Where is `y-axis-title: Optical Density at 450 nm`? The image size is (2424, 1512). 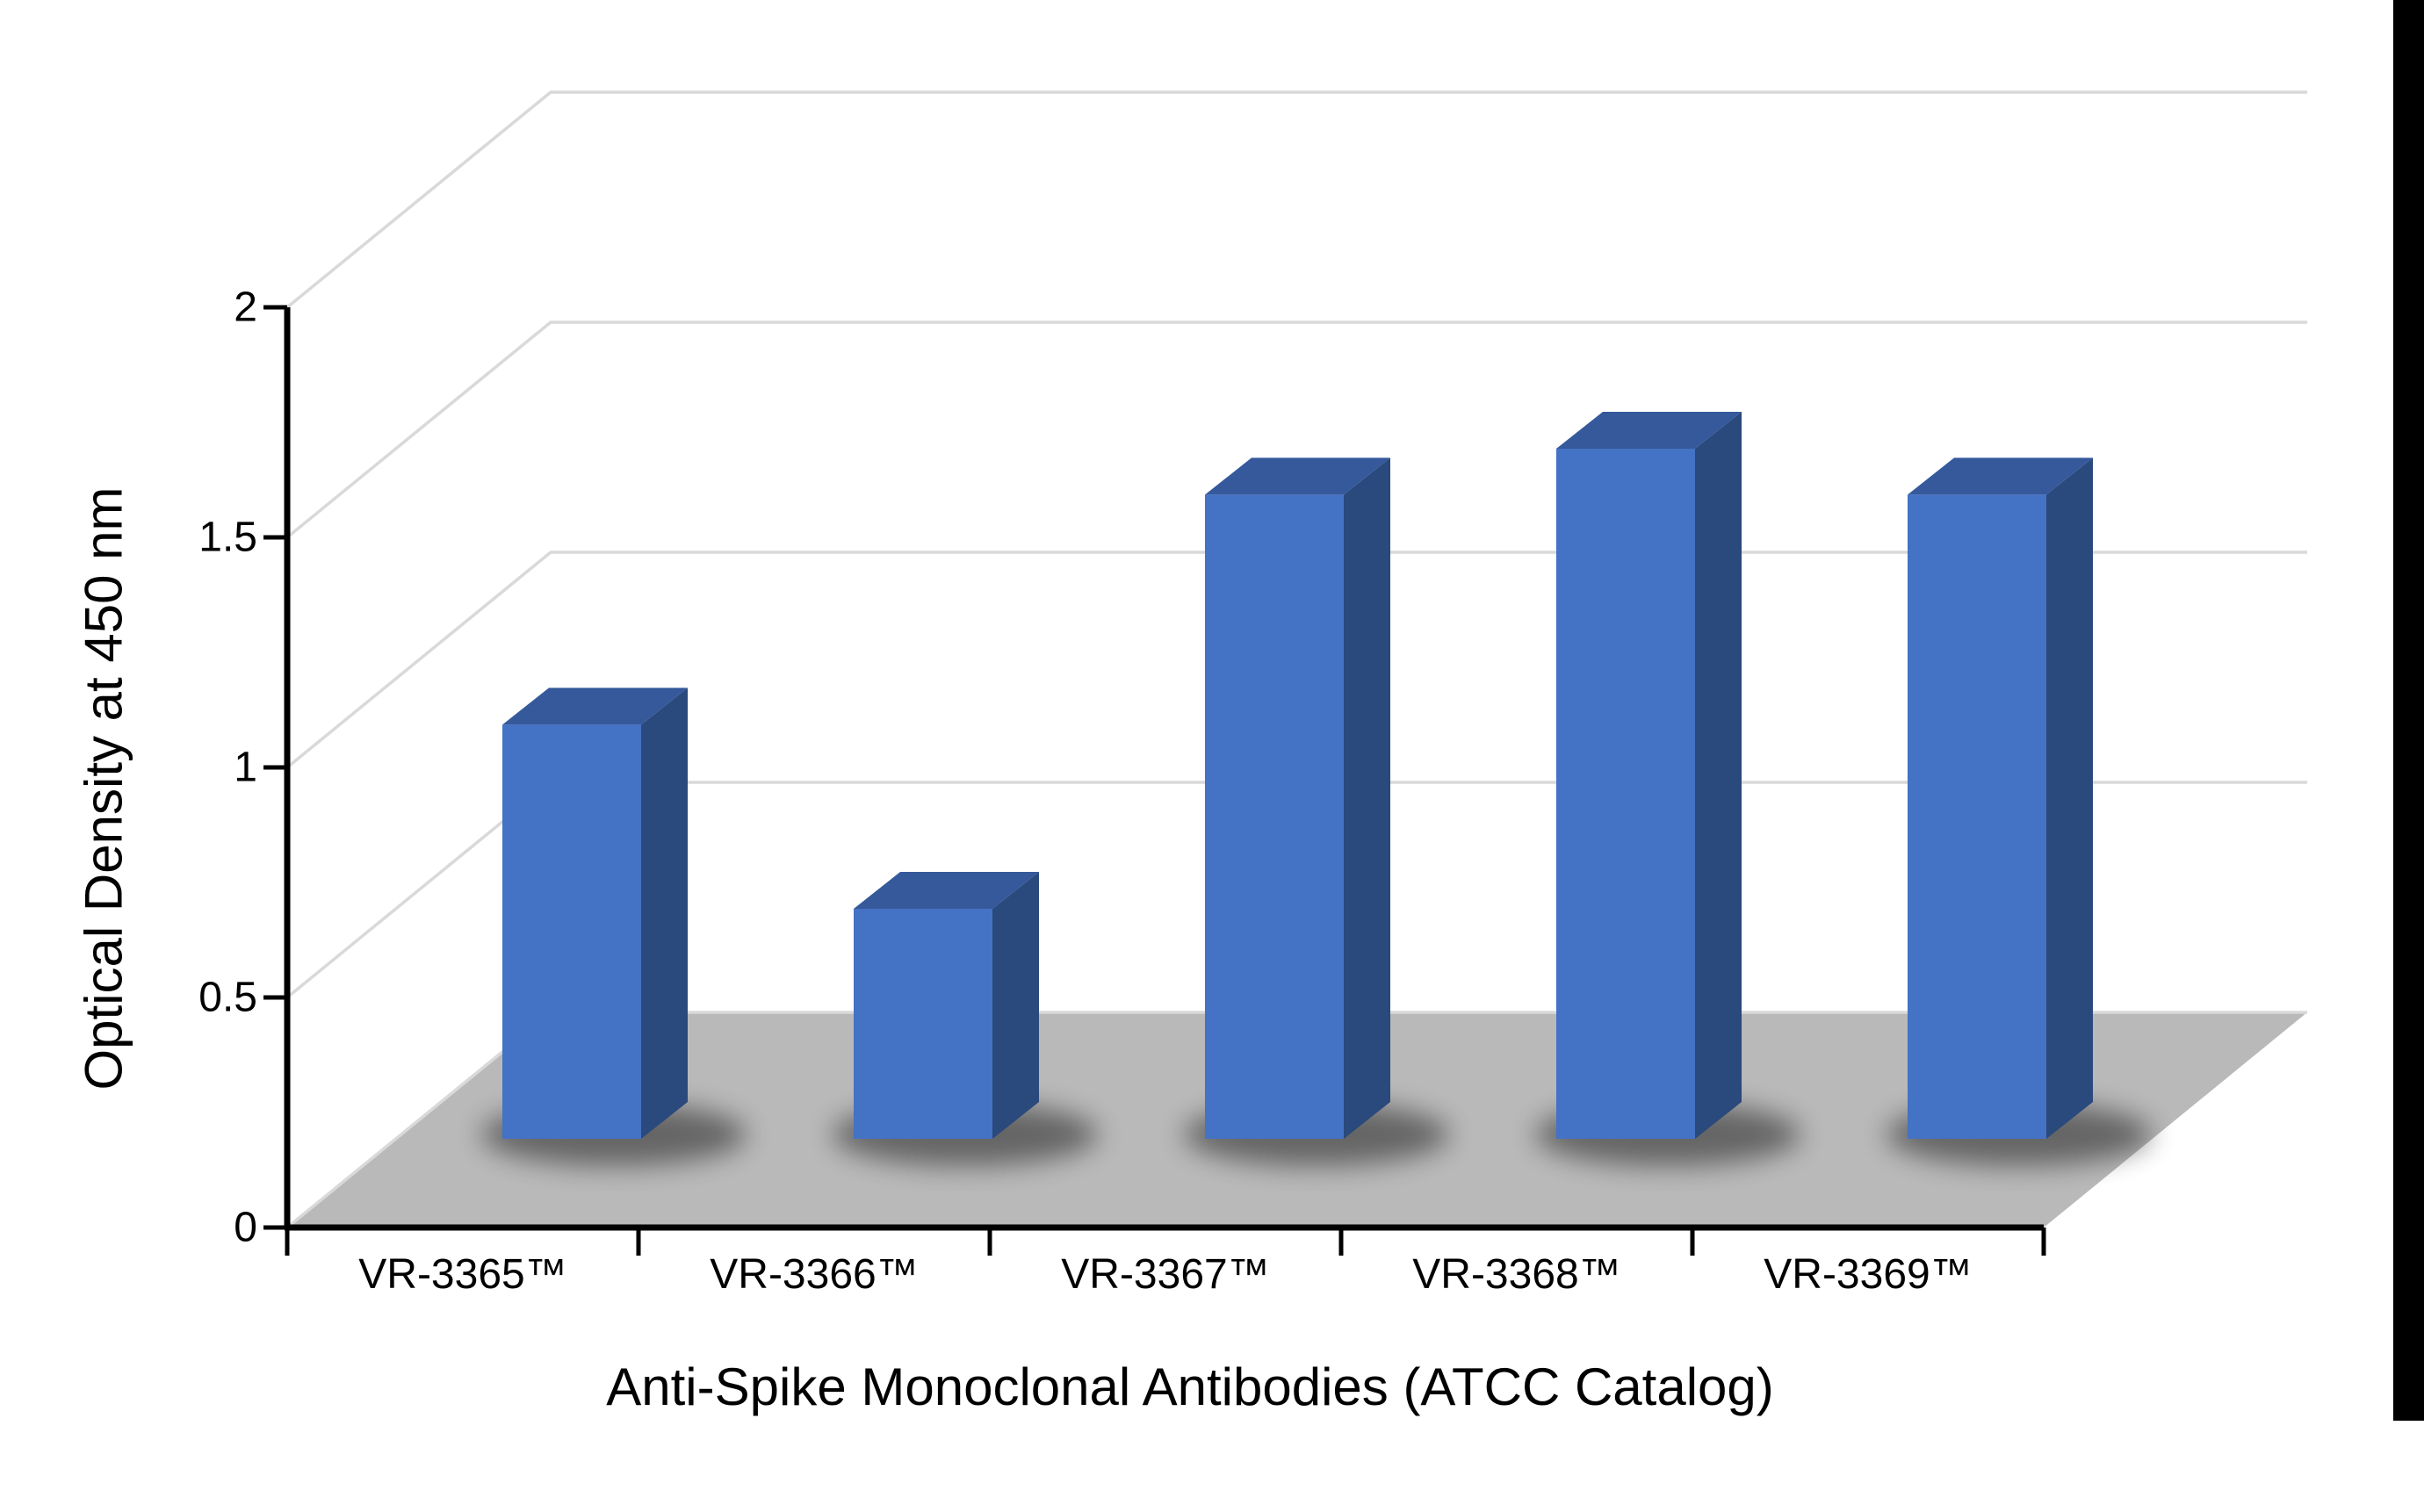
y-axis-title: Optical Density at 450 nm is located at coordinates (104, 789).